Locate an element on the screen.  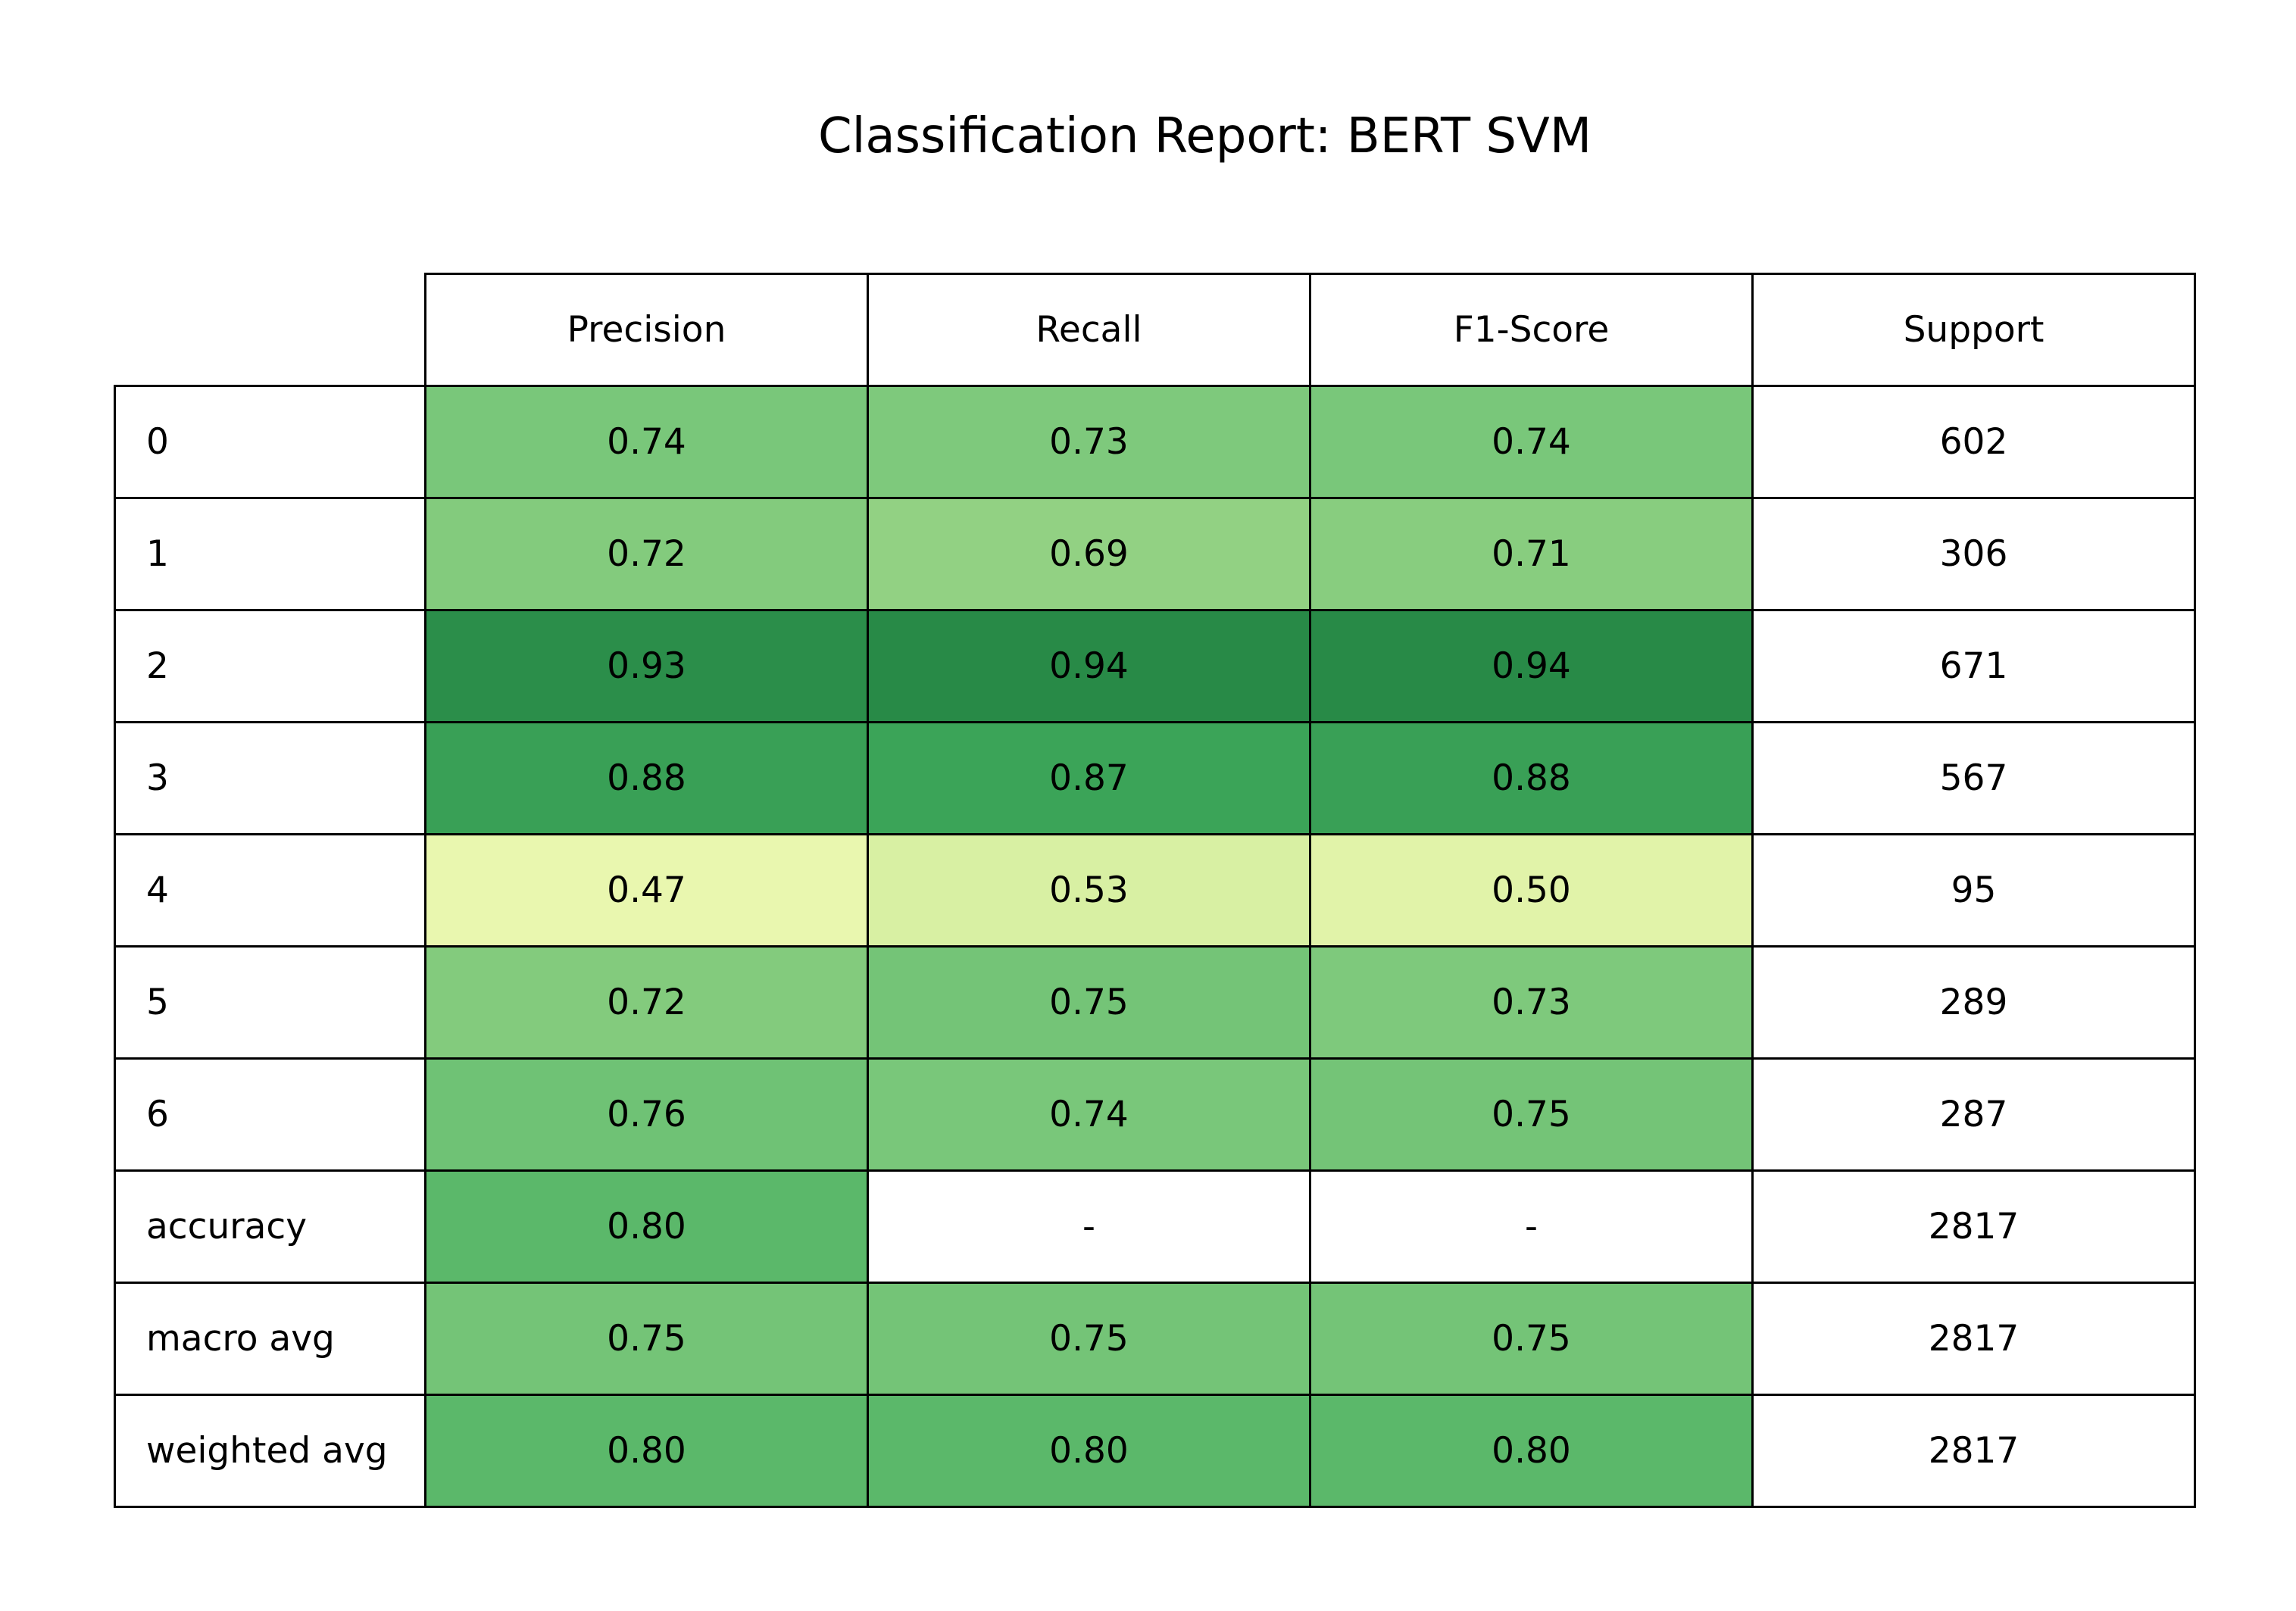
cell-5-f1-score: 0.73 is located at coordinates (1531, 1003).